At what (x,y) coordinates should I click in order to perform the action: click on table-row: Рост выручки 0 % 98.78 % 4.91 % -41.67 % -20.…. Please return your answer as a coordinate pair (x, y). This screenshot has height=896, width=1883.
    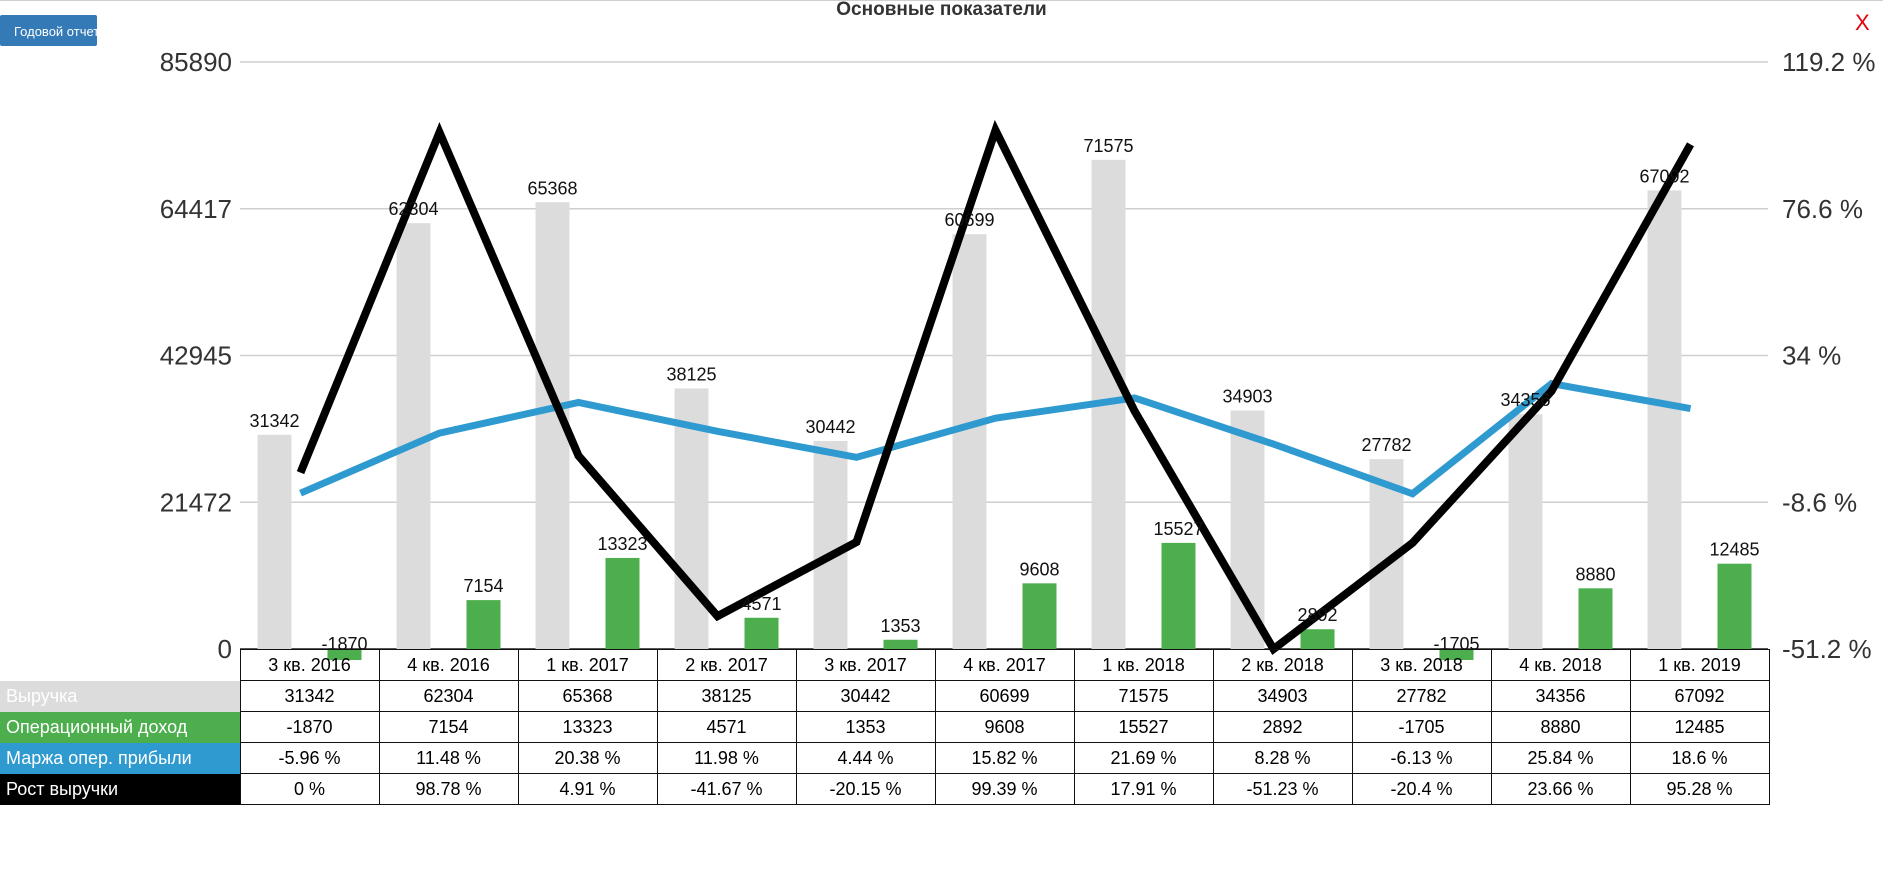
    Looking at the image, I should click on (885, 789).